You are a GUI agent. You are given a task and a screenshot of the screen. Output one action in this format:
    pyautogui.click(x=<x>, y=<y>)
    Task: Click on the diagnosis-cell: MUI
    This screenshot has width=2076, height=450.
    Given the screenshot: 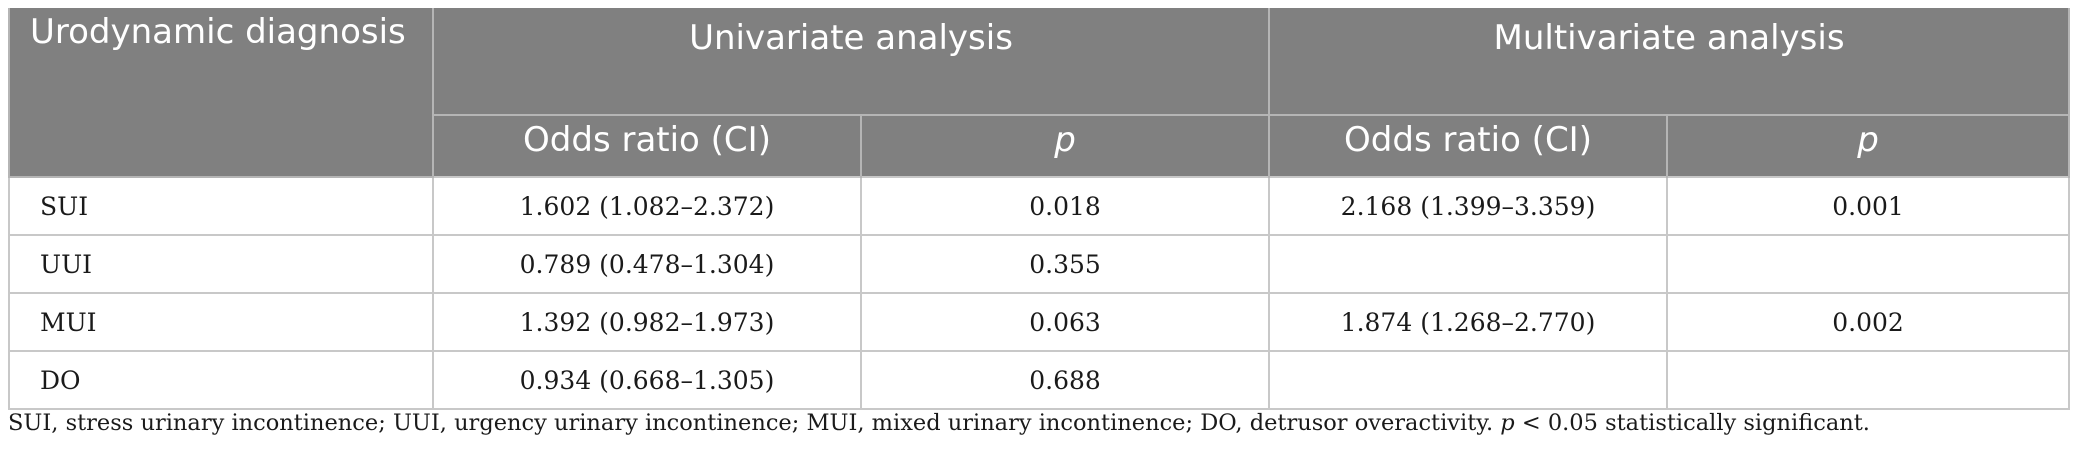 What is the action you would take?
    pyautogui.click(x=221, y=322)
    